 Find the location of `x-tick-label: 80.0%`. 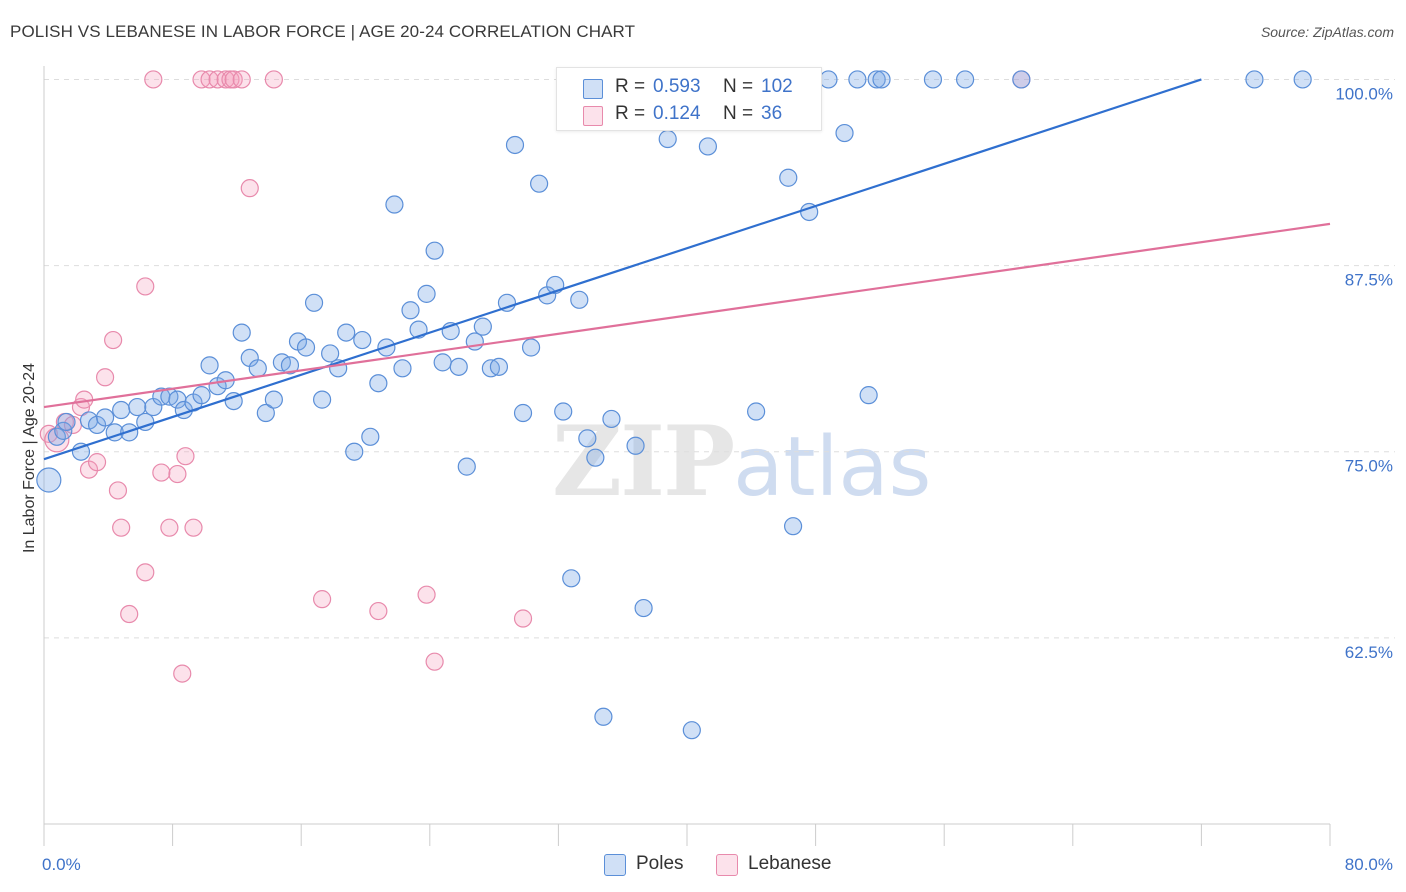

x-tick-label: 80.0% is located at coordinates (1369, 864).